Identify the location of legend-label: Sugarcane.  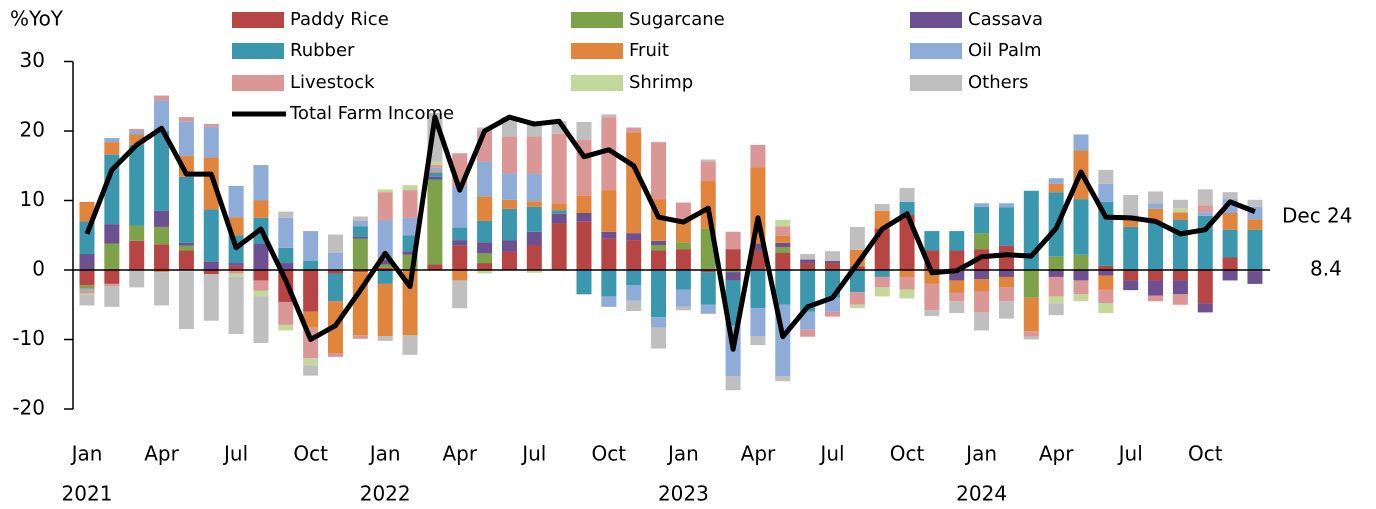
(677, 19).